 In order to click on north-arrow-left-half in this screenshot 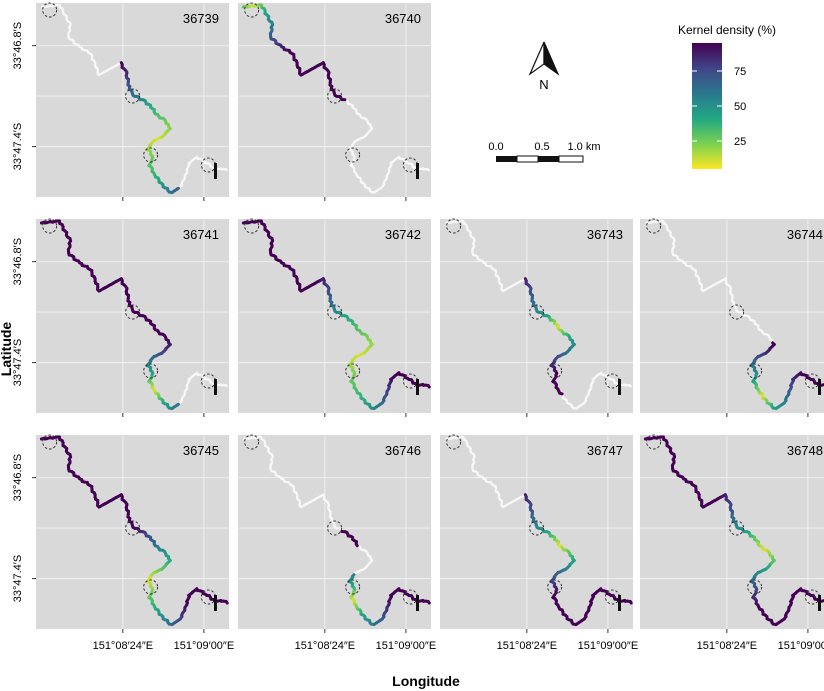, I will do `click(536, 58)`.